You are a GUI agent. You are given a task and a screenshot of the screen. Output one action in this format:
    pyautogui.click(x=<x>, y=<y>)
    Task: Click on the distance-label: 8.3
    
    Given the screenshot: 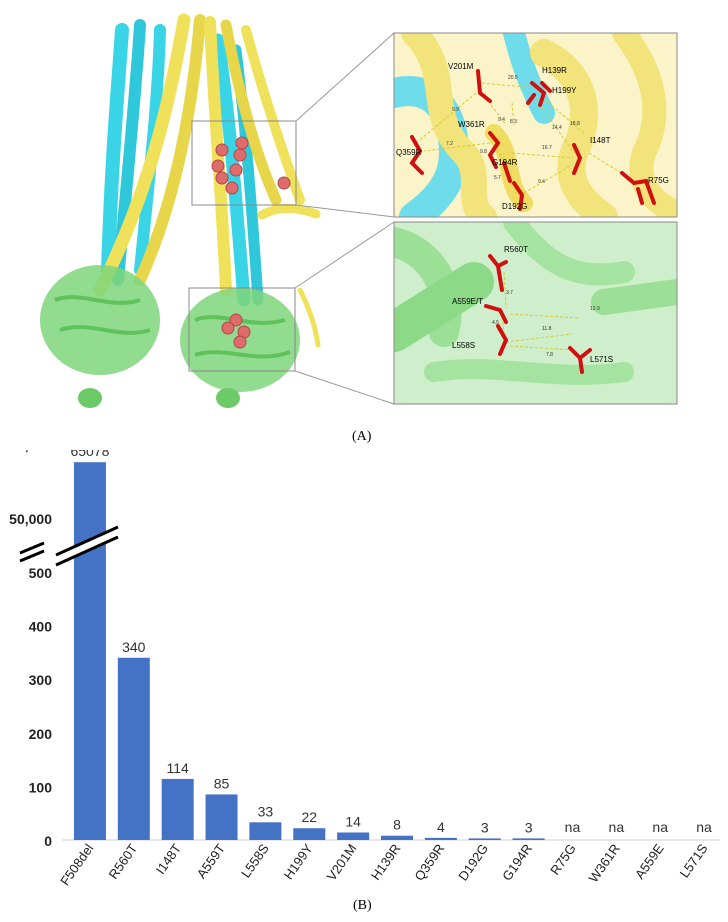 What is the action you would take?
    pyautogui.click(x=513, y=122)
    